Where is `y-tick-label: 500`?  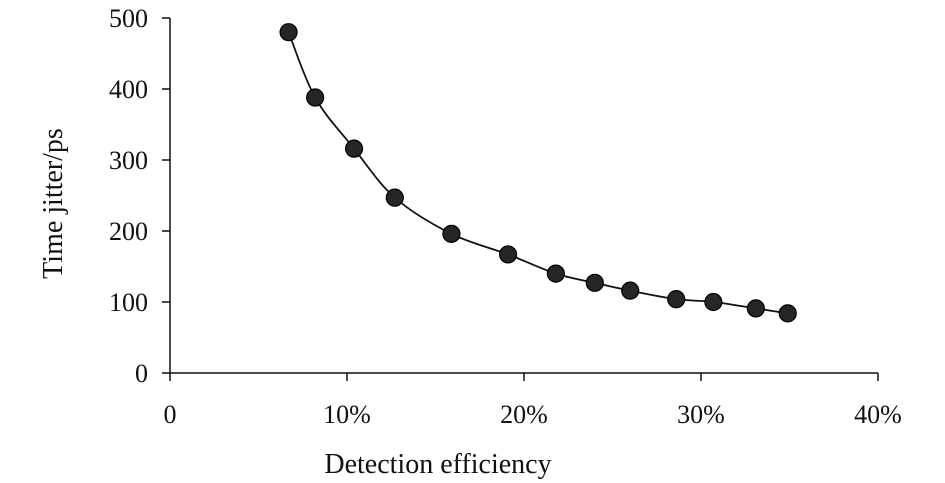 y-tick-label: 500 is located at coordinates (128, 18).